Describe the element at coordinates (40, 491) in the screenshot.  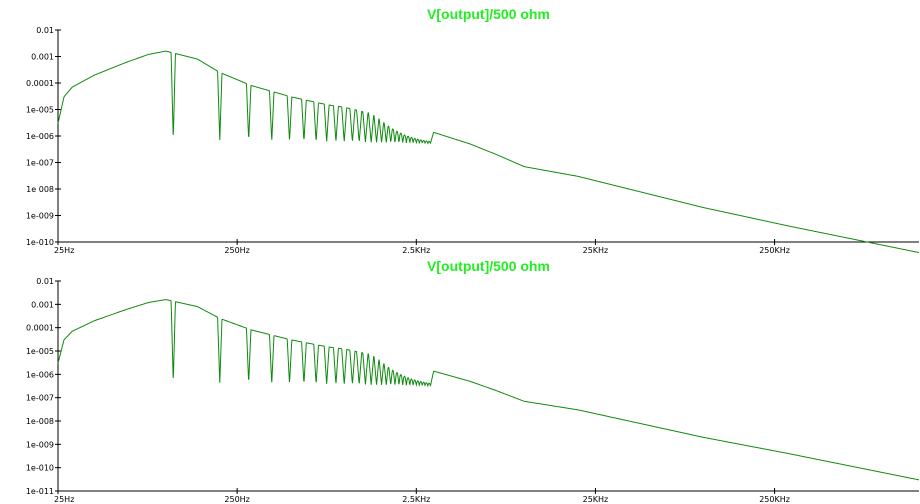
I see `y-tick-label: 1e-011` at that location.